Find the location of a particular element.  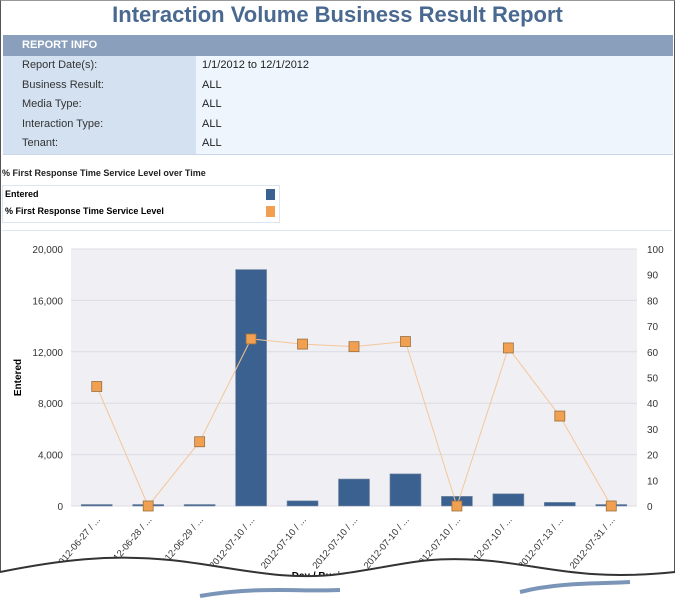

y-tick-label: 4,000 is located at coordinates (50, 456).